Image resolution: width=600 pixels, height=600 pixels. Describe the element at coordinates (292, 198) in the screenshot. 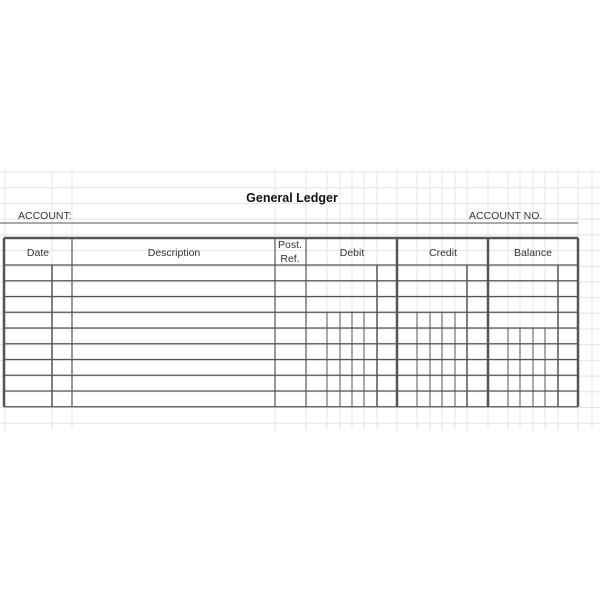

I see `ledger-title: General Ledger` at that location.